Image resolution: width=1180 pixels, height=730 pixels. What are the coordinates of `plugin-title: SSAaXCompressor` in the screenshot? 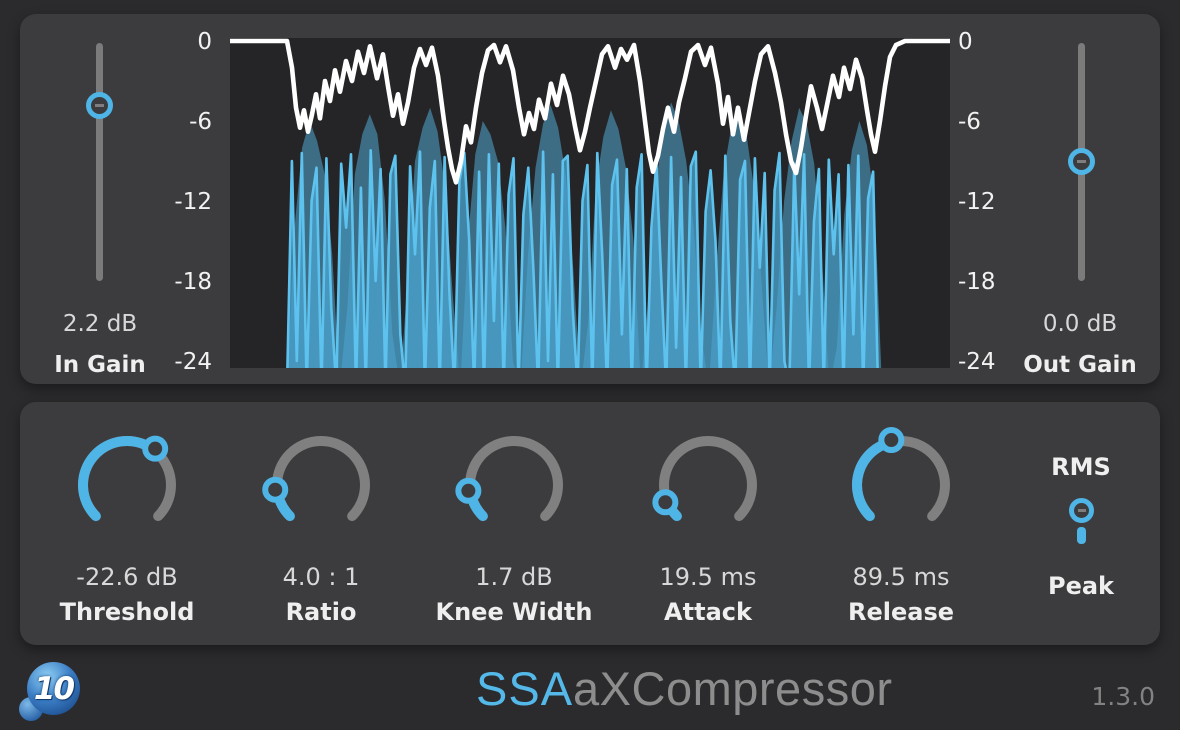 It's located at (684, 689).